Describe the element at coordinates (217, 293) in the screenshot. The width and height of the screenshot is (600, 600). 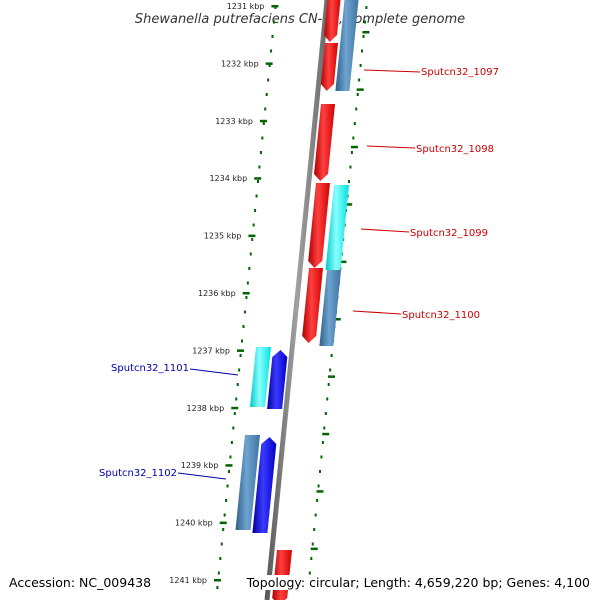
I see `kbp-label: 1236 kbp` at that location.